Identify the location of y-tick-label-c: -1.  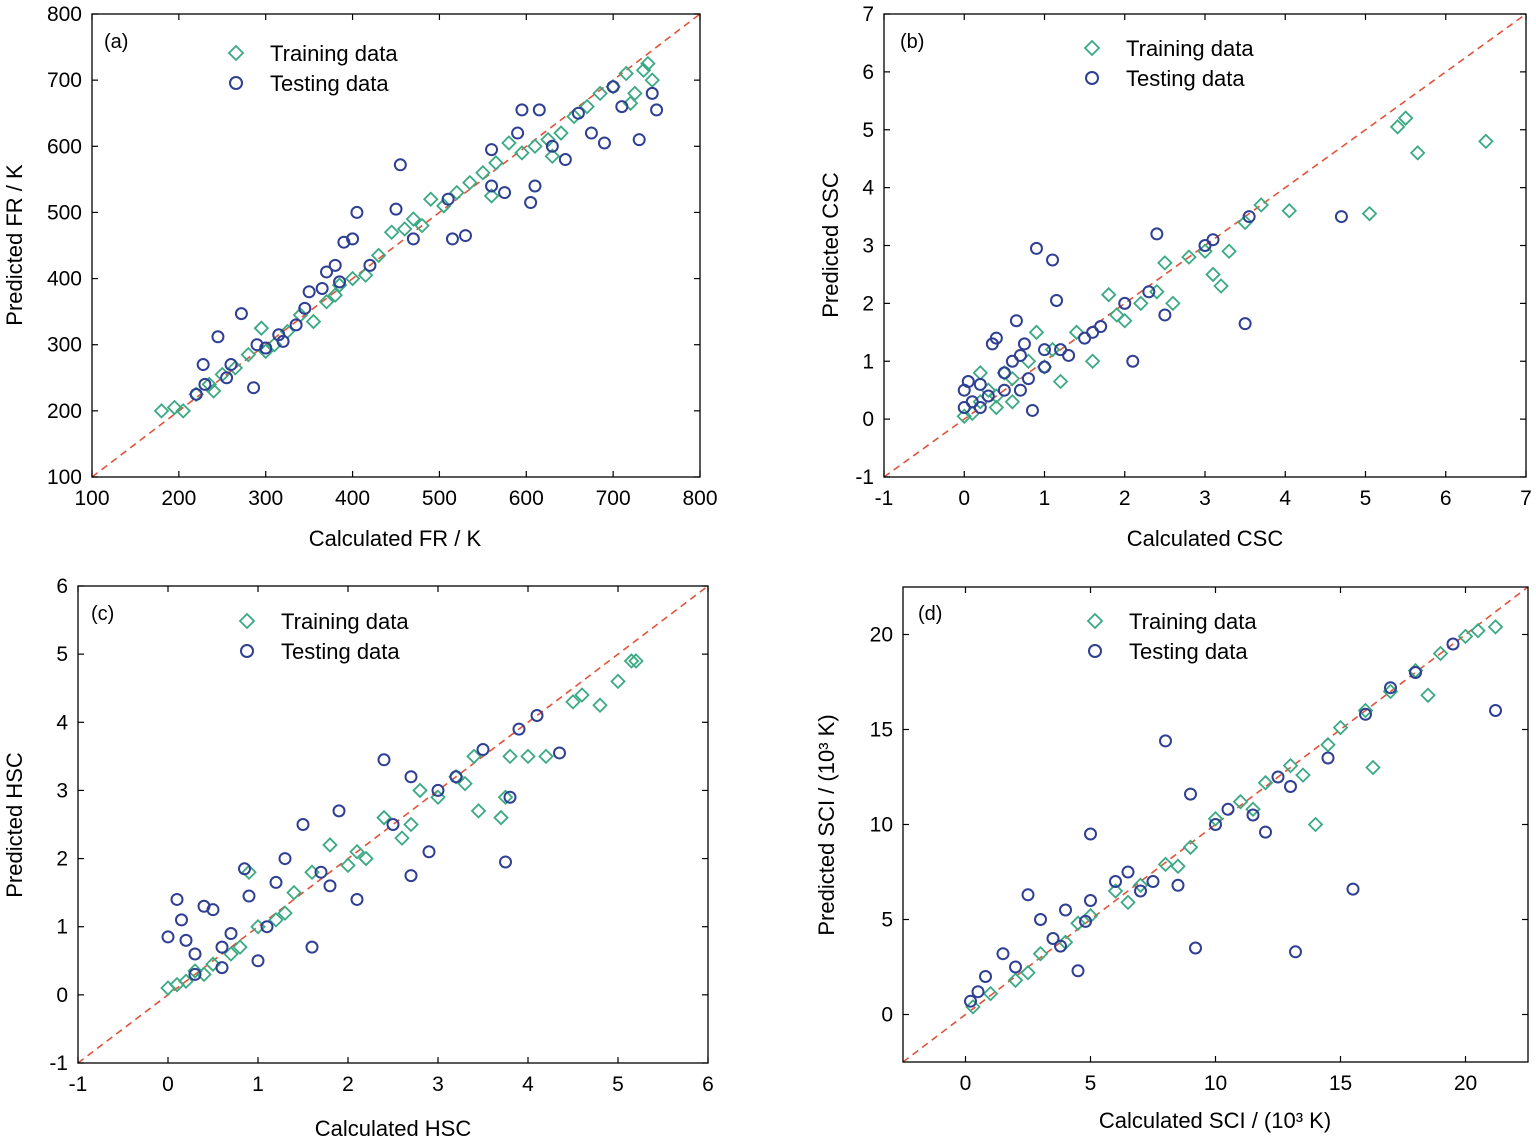
(58, 1063).